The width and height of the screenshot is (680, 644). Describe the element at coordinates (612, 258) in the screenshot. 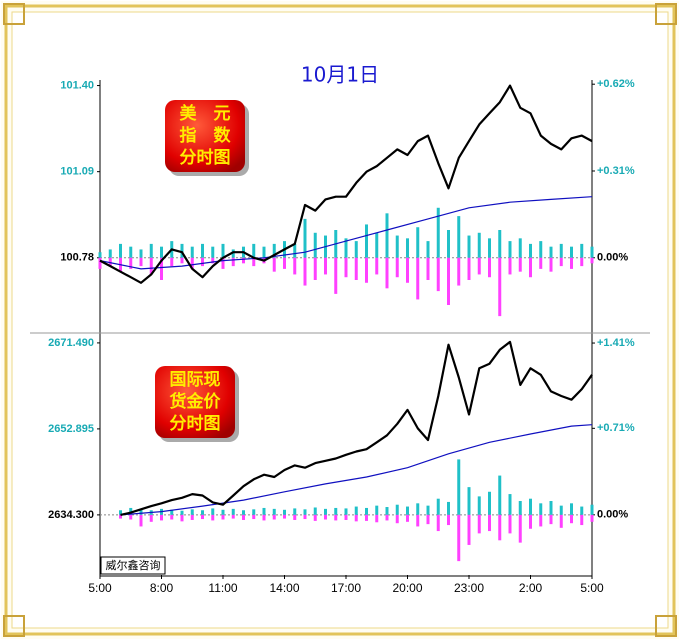

I see `y2-tick-label: 0.00%` at that location.